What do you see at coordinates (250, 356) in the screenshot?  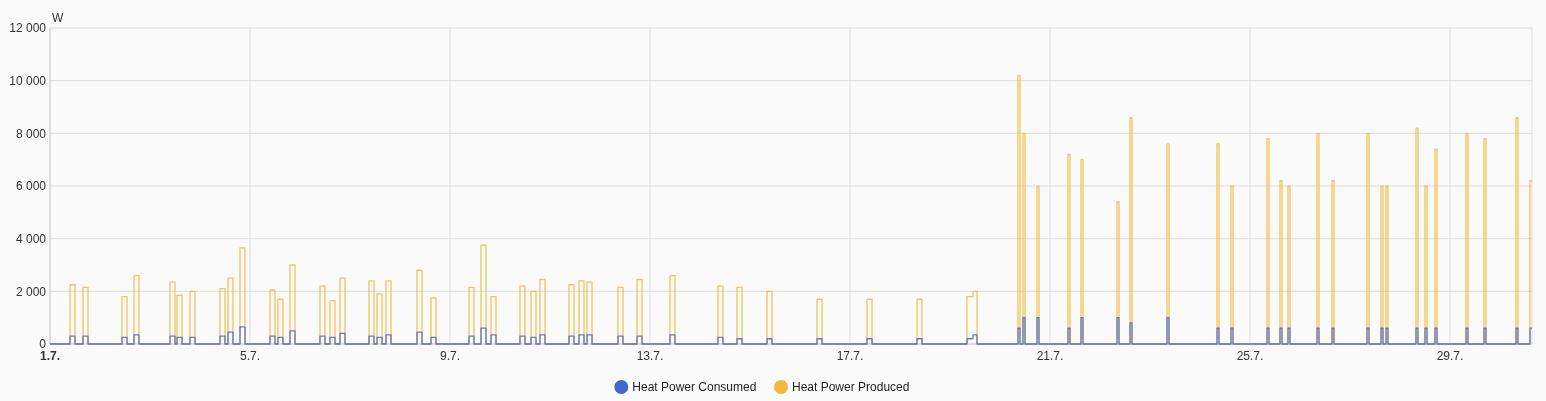 I see `x-tick-label: 5.7.` at bounding box center [250, 356].